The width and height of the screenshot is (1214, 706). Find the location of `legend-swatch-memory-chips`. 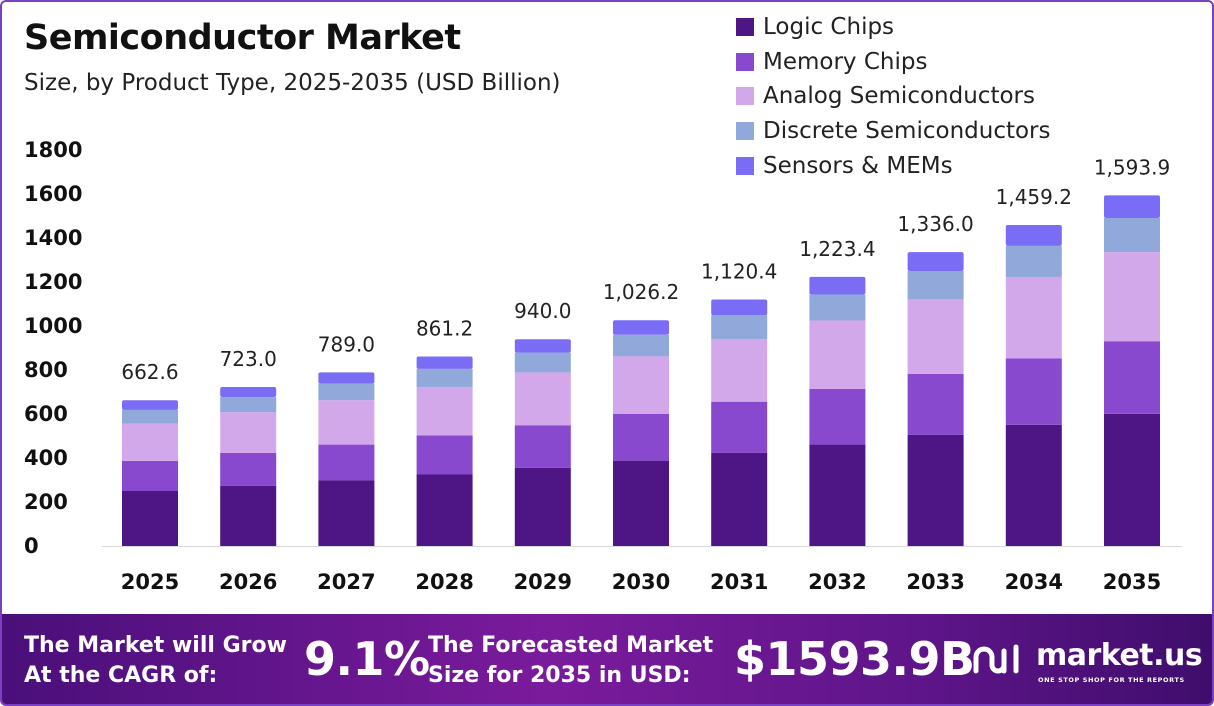

legend-swatch-memory-chips is located at coordinates (745, 61).